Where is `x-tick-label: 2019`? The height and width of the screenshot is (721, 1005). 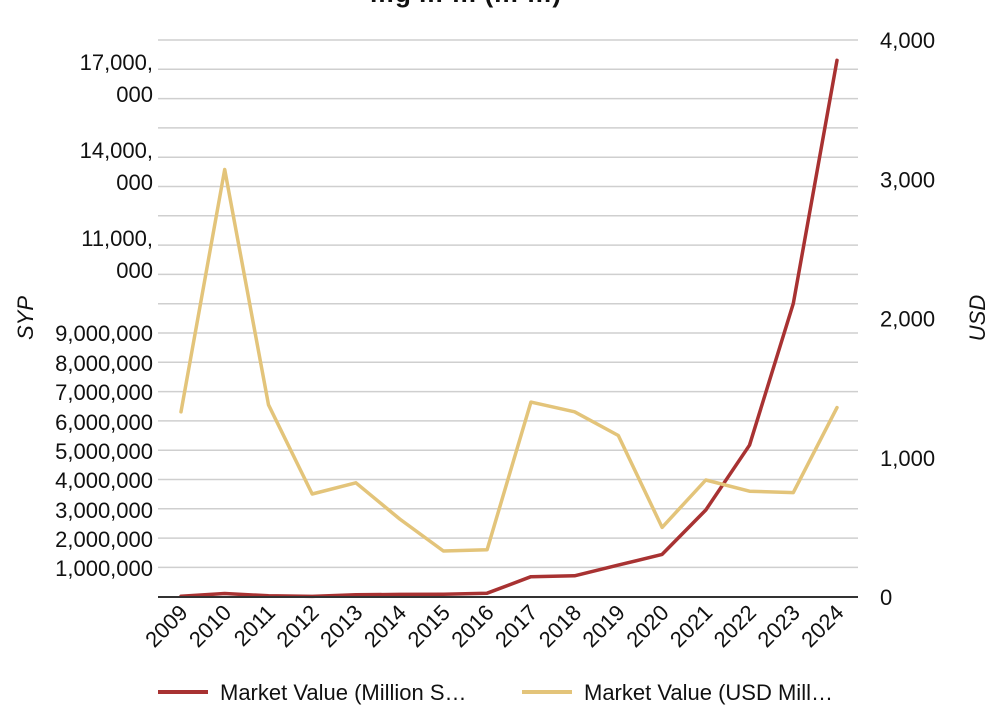
x-tick-label: 2019 is located at coordinates (604, 626).